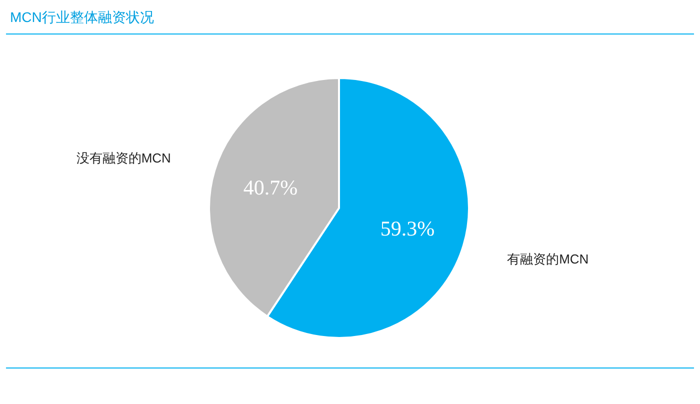 The height and width of the screenshot is (404, 700). Describe the element at coordinates (123, 158) in the screenshot. I see `slice-label: 没有融资的MCN` at that location.